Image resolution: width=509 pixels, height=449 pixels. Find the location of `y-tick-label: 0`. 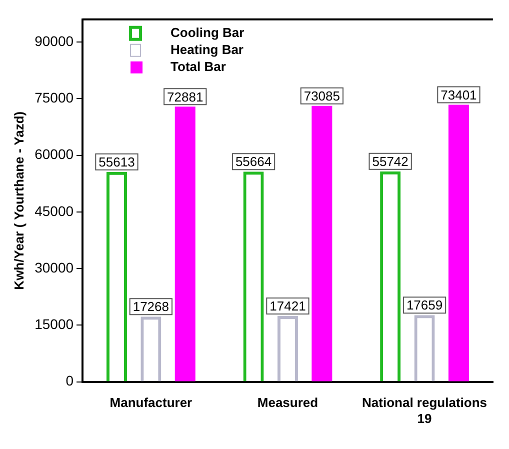

y-tick-label: 0 is located at coordinates (70, 380).